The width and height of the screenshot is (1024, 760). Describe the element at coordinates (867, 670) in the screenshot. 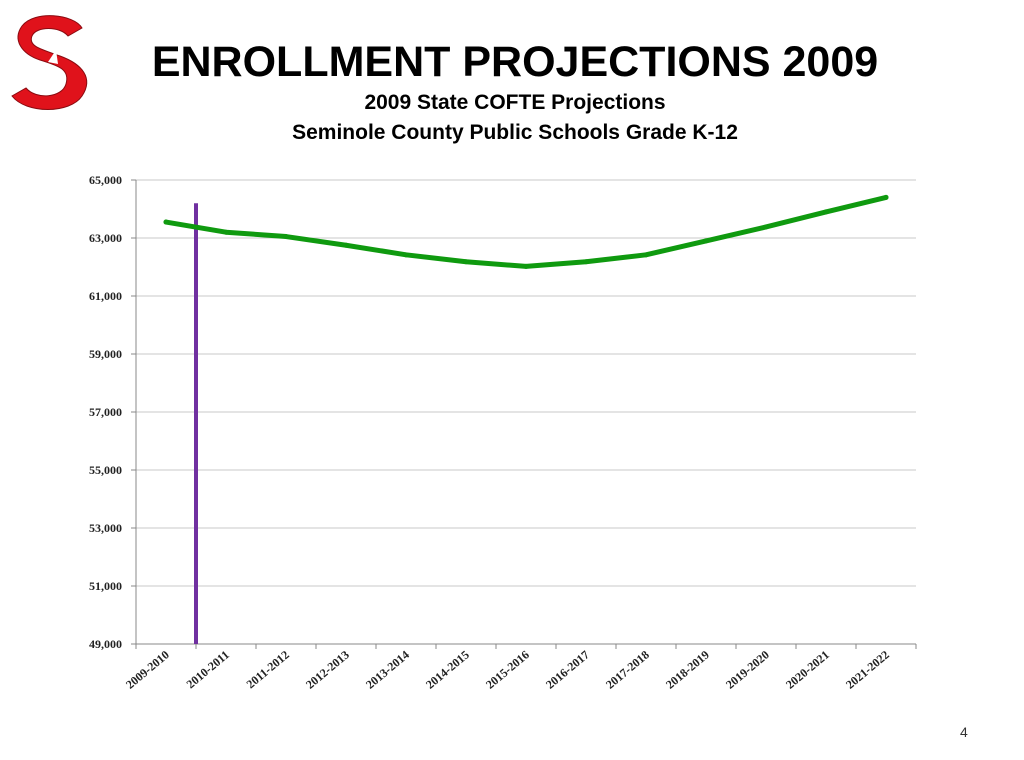

I see `x-tick-label: 2021-2022` at that location.